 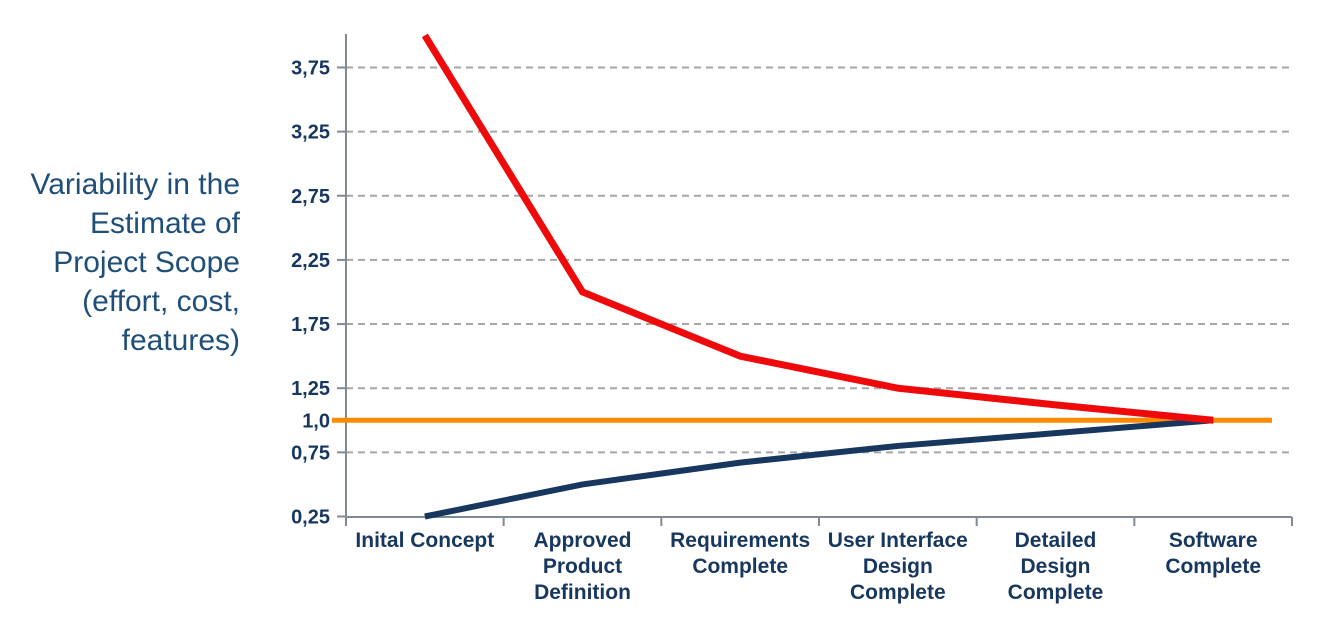 I want to click on y-axis-title-line: Estimate of, so click(x=164, y=223).